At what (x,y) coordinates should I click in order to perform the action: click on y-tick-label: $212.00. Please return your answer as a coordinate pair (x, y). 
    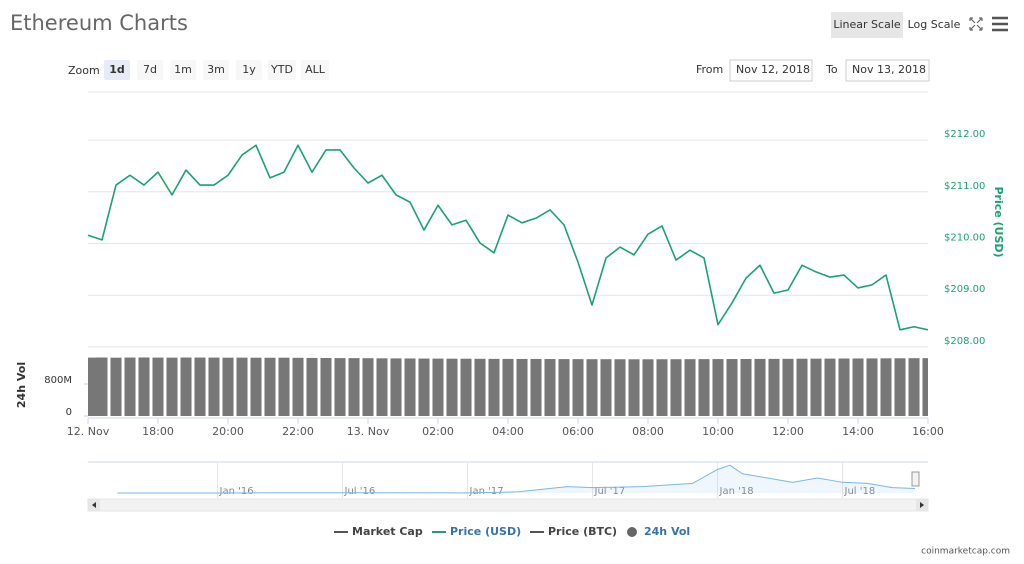
    Looking at the image, I should click on (964, 134).